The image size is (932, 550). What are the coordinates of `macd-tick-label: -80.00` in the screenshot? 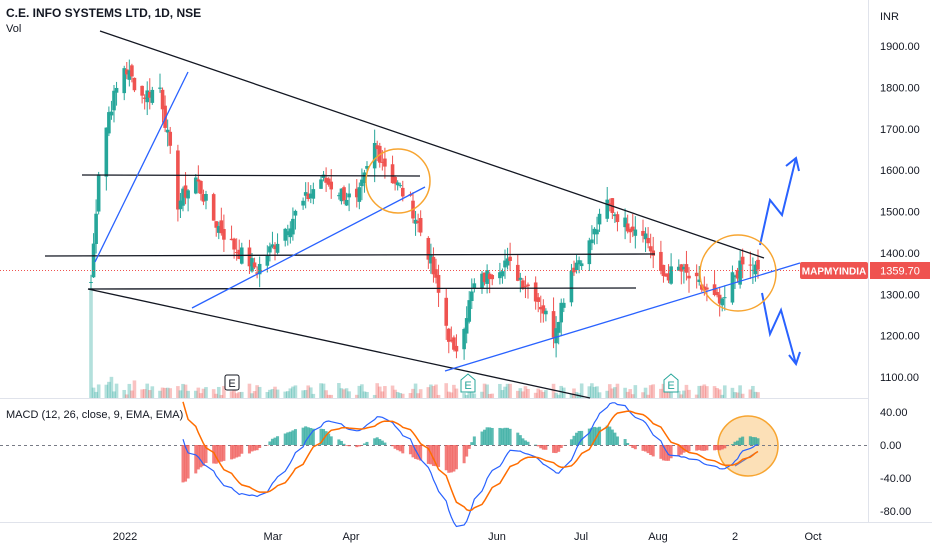 It's located at (895, 512).